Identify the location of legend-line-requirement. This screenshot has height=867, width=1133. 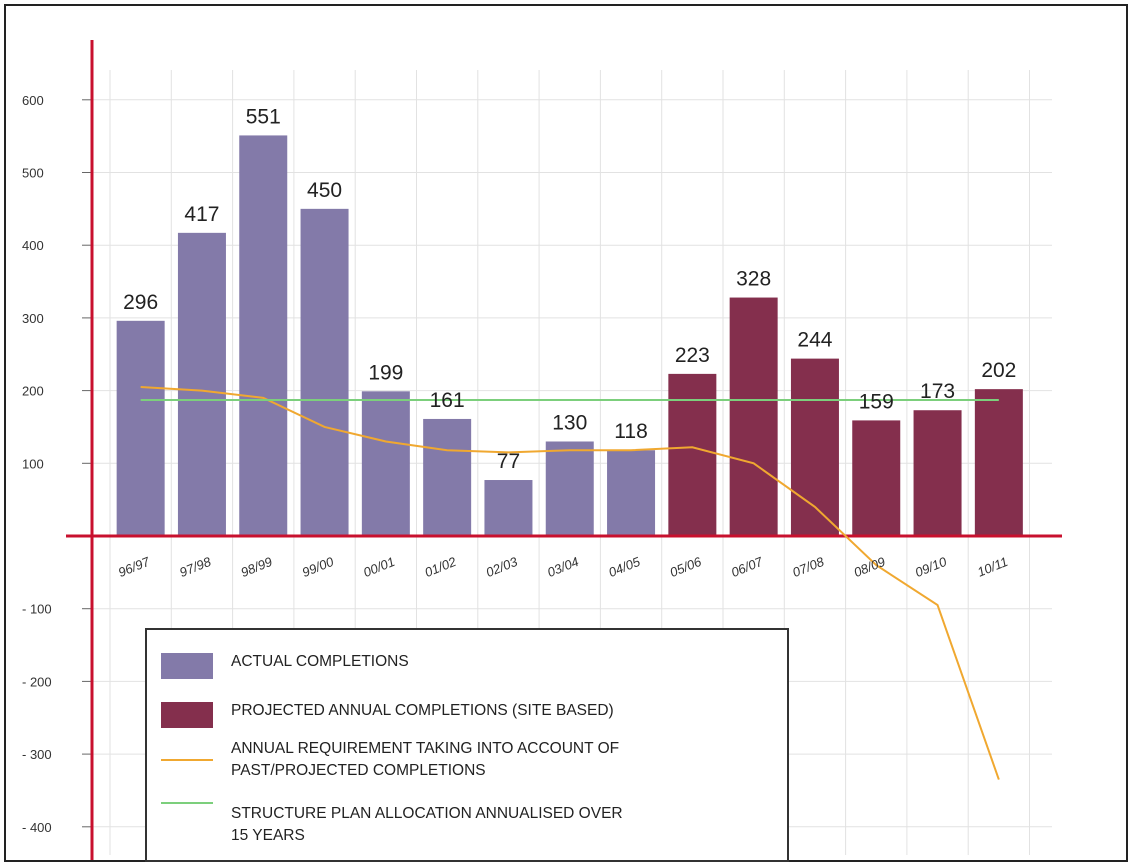
(187, 760).